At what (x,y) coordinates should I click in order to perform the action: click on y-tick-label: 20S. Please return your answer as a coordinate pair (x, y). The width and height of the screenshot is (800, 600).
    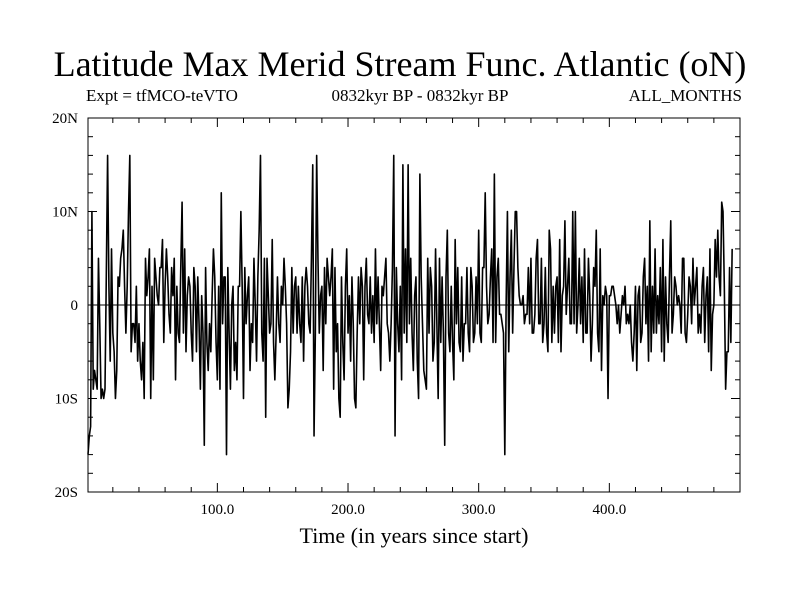
    Looking at the image, I should click on (66, 493).